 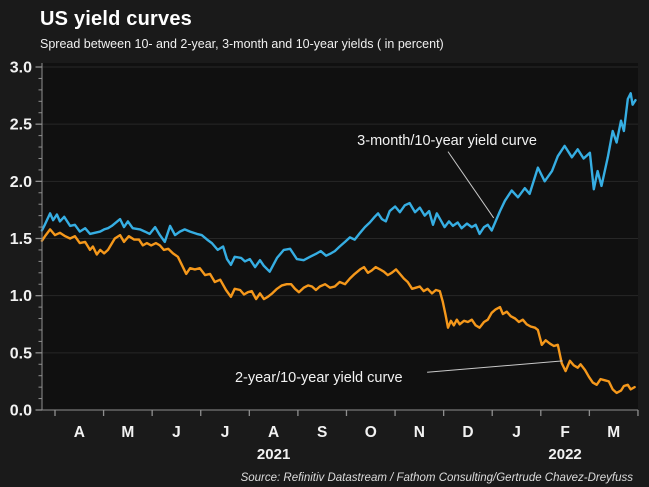 I want to click on x-axis-ticks, so click(x=346, y=413).